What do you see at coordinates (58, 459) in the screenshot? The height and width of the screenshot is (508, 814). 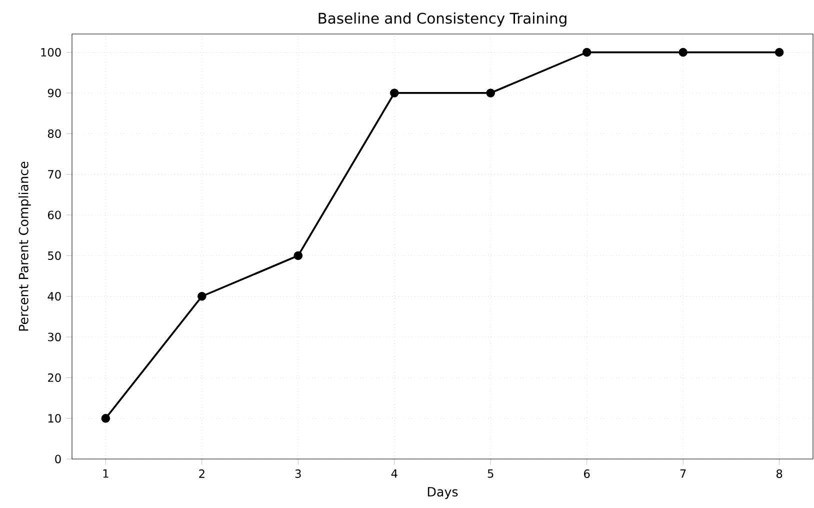 I see `y-tick-label: 0` at bounding box center [58, 459].